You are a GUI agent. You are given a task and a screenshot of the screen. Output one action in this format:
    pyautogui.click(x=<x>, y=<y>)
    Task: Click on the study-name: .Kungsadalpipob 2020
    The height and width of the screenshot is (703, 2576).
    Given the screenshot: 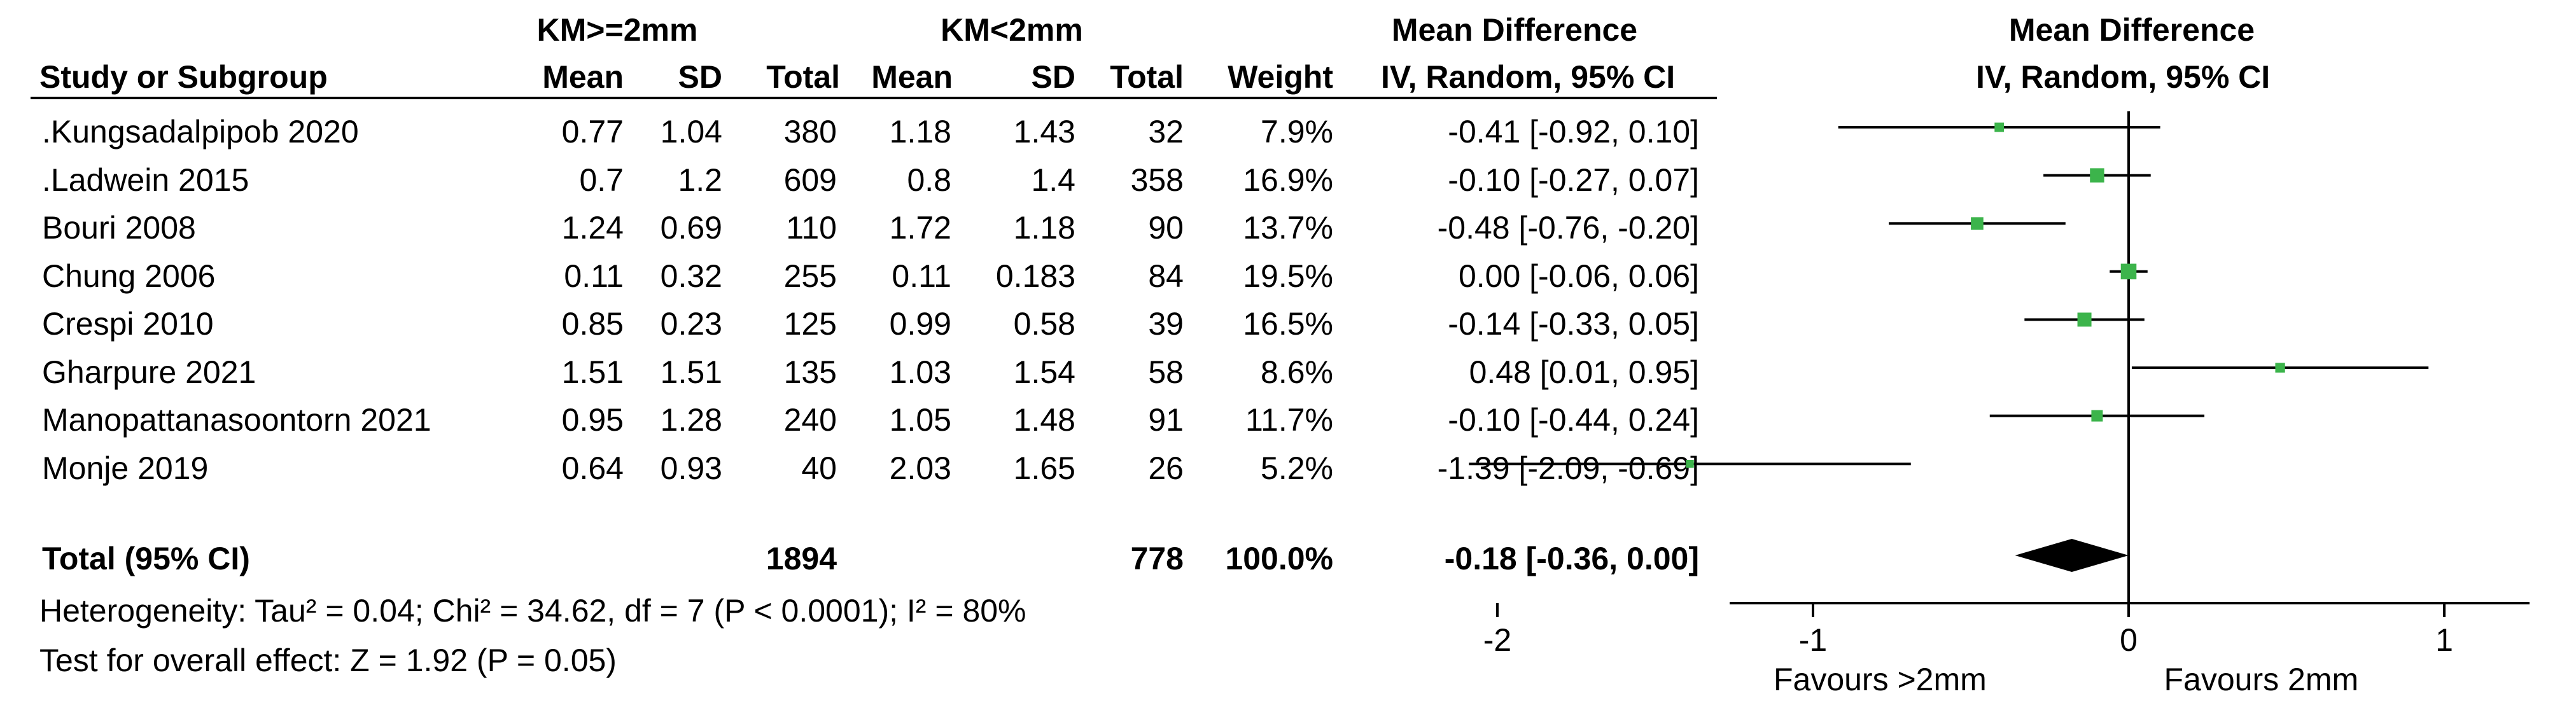 What is the action you would take?
    pyautogui.click(x=200, y=132)
    